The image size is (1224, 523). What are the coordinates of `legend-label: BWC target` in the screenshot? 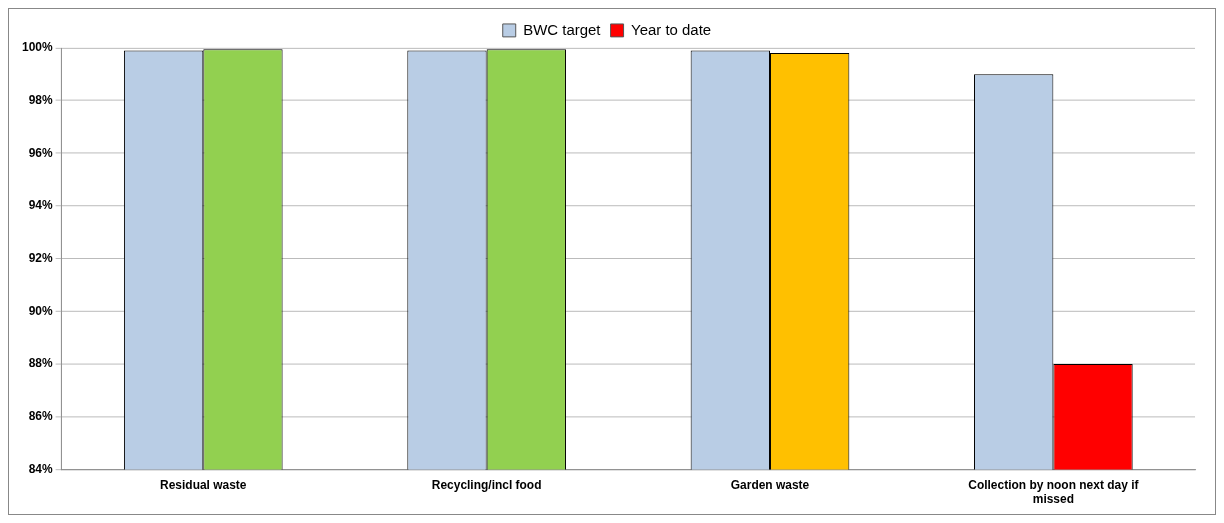 It's located at (562, 29).